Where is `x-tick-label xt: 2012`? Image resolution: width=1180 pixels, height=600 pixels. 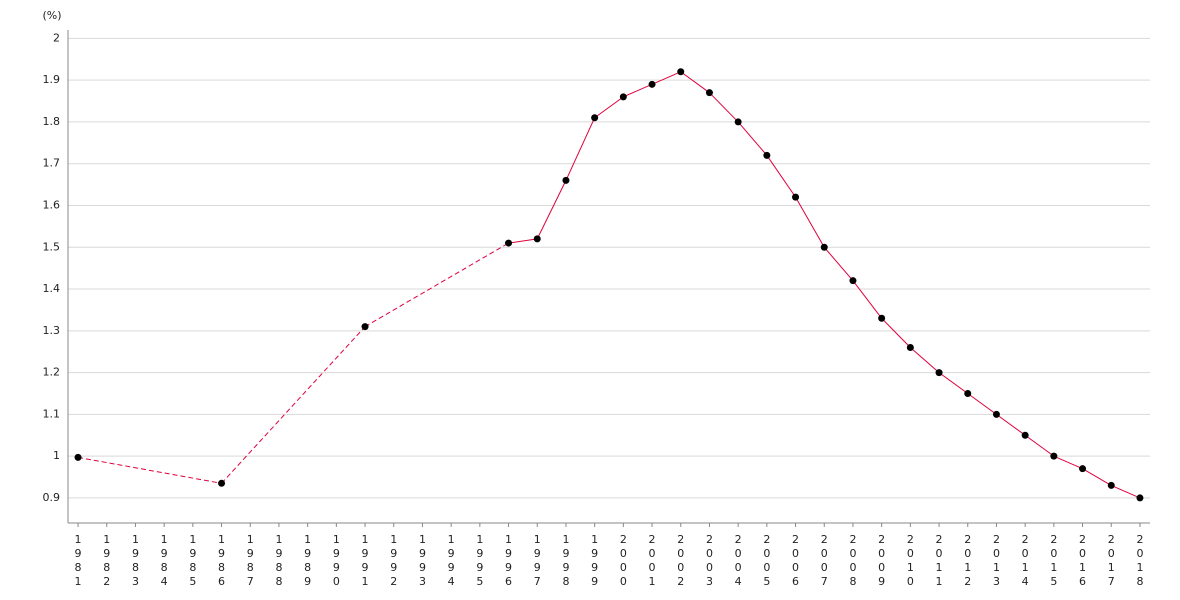
x-tick-label xt: 2012 is located at coordinates (967, 561).